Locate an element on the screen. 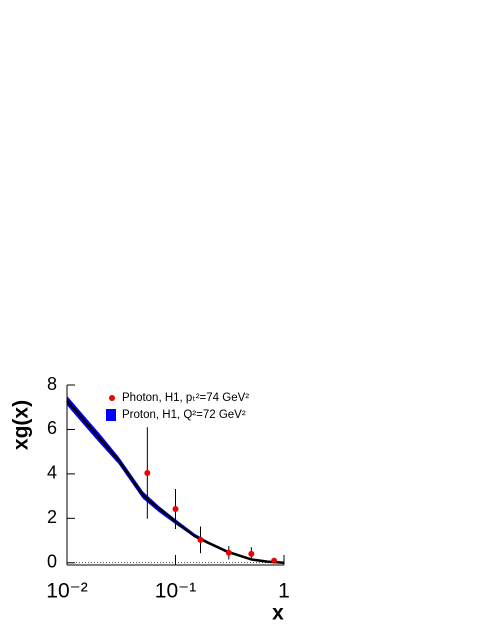 This screenshot has height=635, width=491. legend-marker is located at coordinates (112, 398).